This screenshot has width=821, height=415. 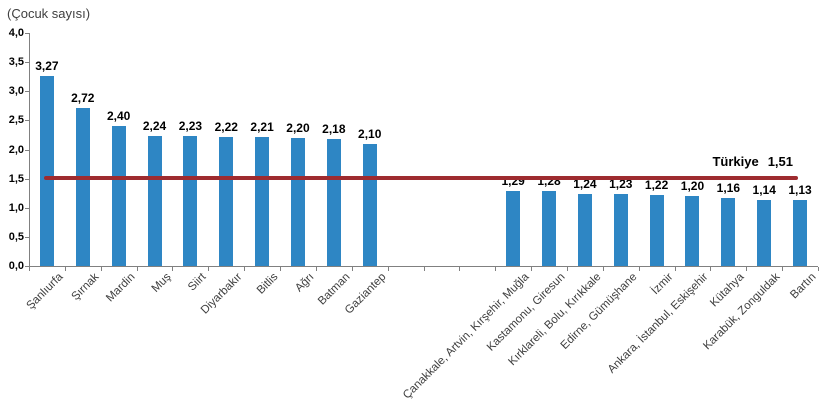 I want to click on bar-value-label: 2,40, so click(x=118, y=116).